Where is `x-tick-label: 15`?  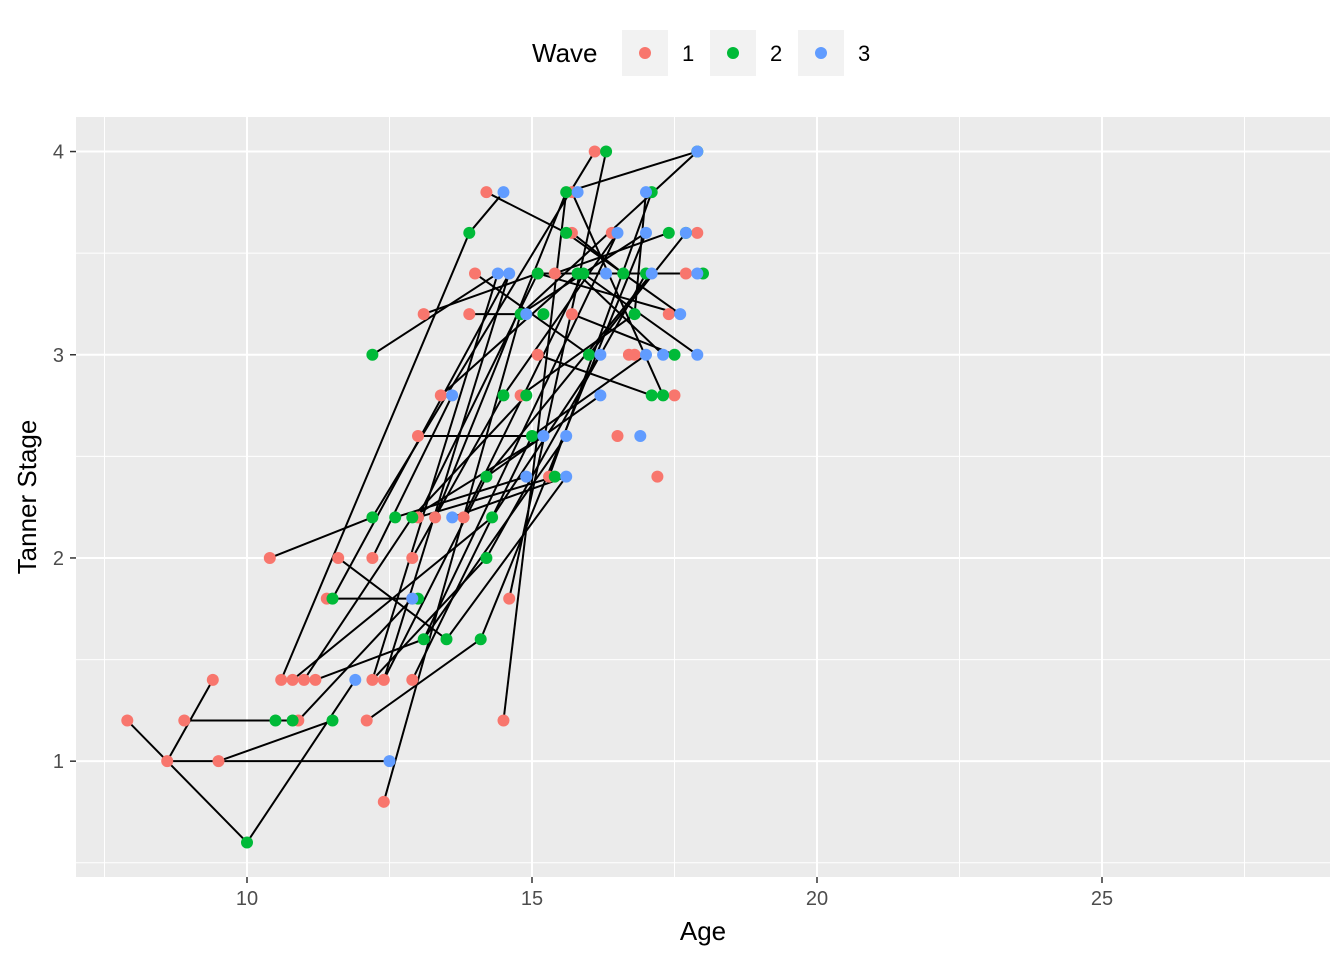 x-tick-label: 15 is located at coordinates (532, 899).